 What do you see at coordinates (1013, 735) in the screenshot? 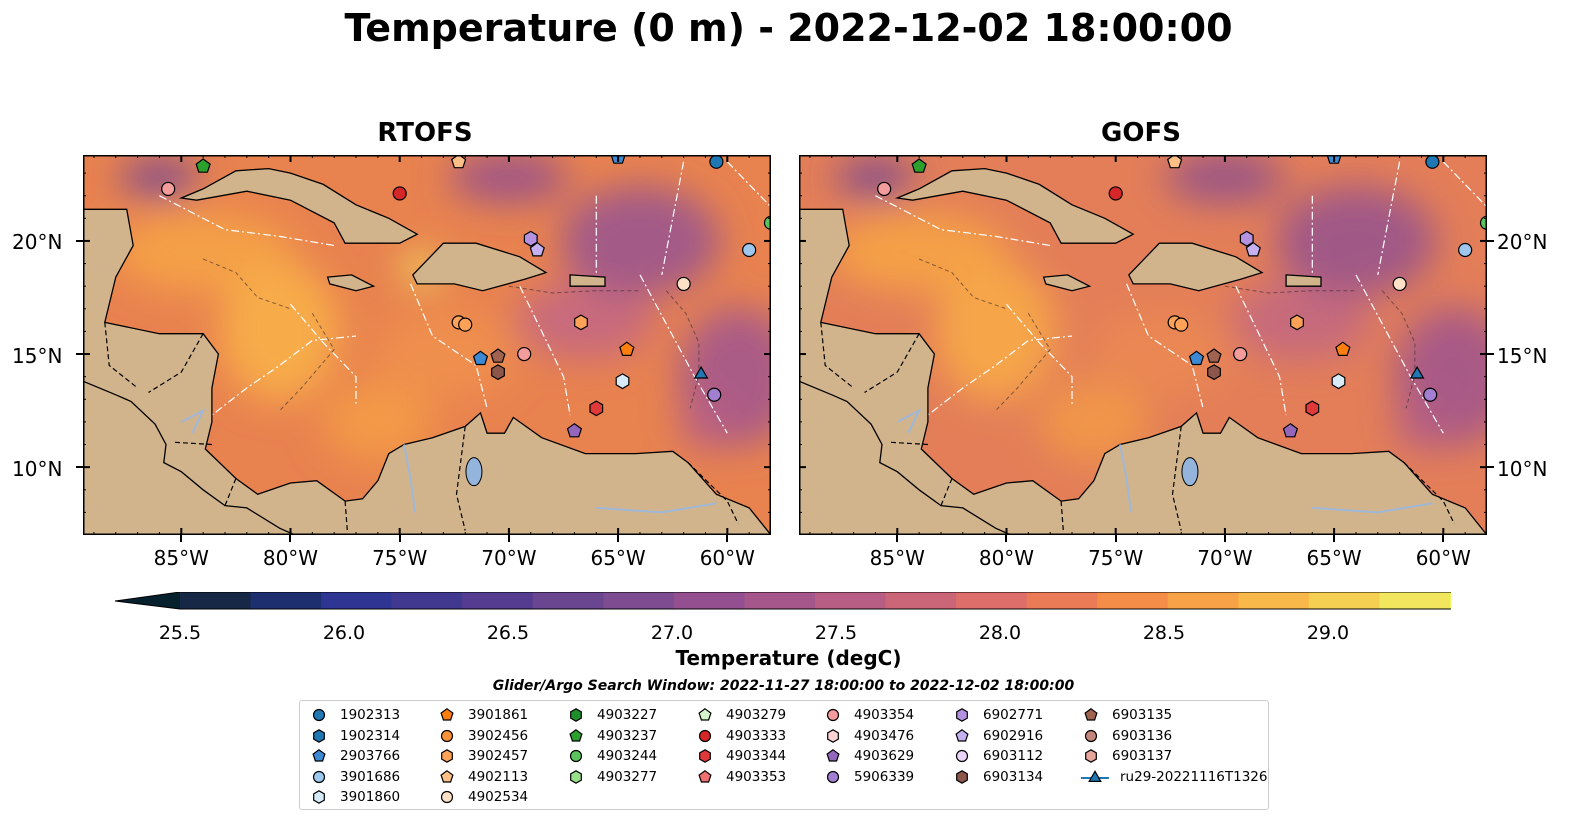
I see `legend-label: 6902916` at bounding box center [1013, 735].